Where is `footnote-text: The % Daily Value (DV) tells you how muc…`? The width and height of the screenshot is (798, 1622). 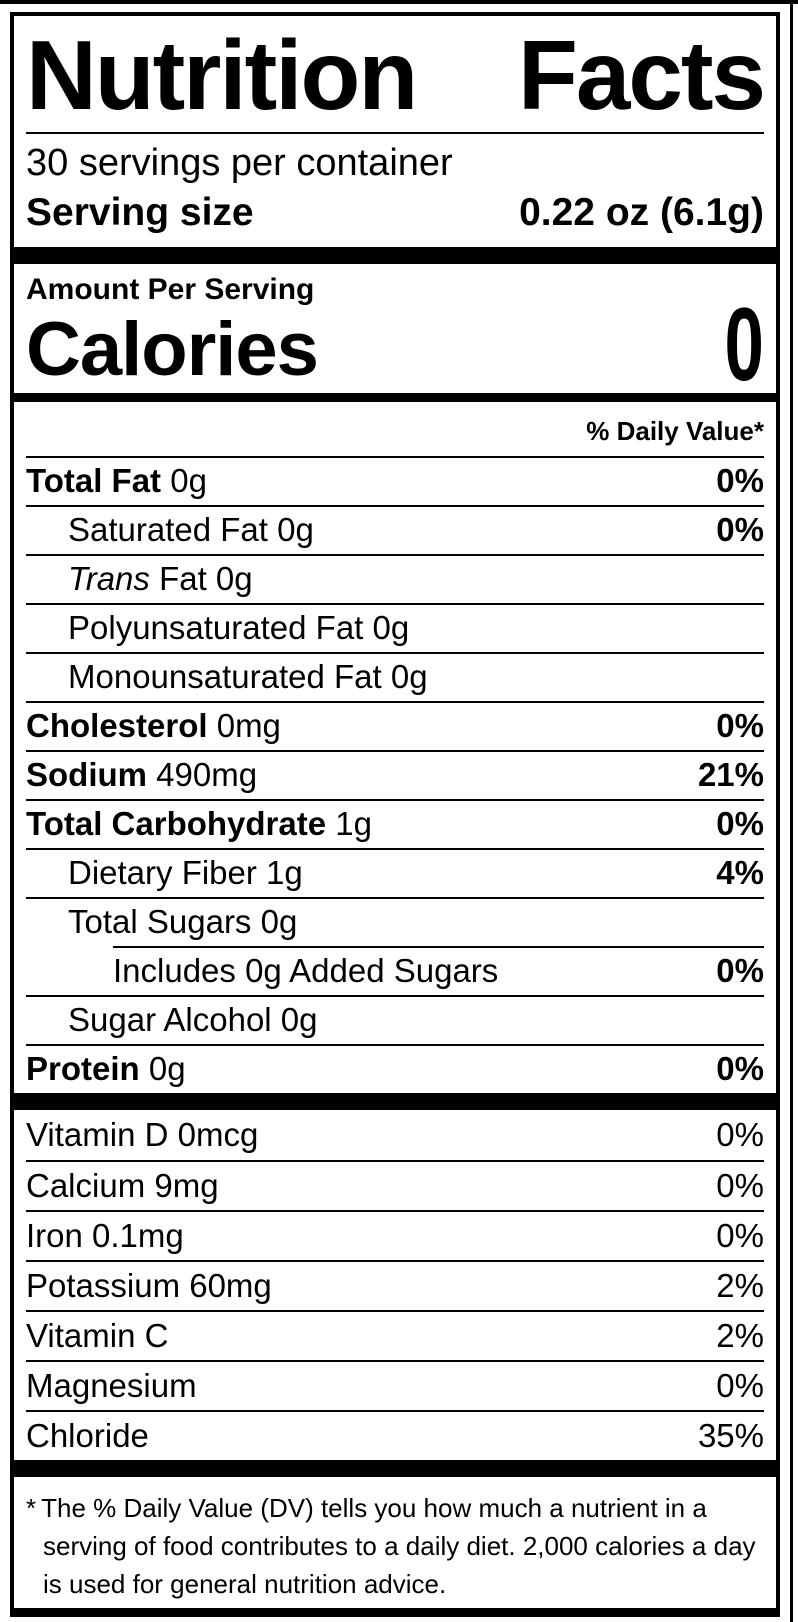 footnote-text: The % Daily Value (DV) tells you how muc… is located at coordinates (398, 1545).